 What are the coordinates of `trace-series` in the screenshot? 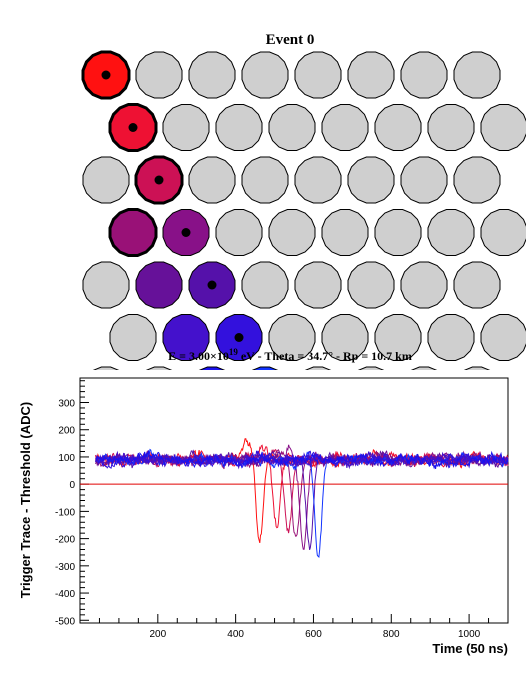 It's located at (302, 498).